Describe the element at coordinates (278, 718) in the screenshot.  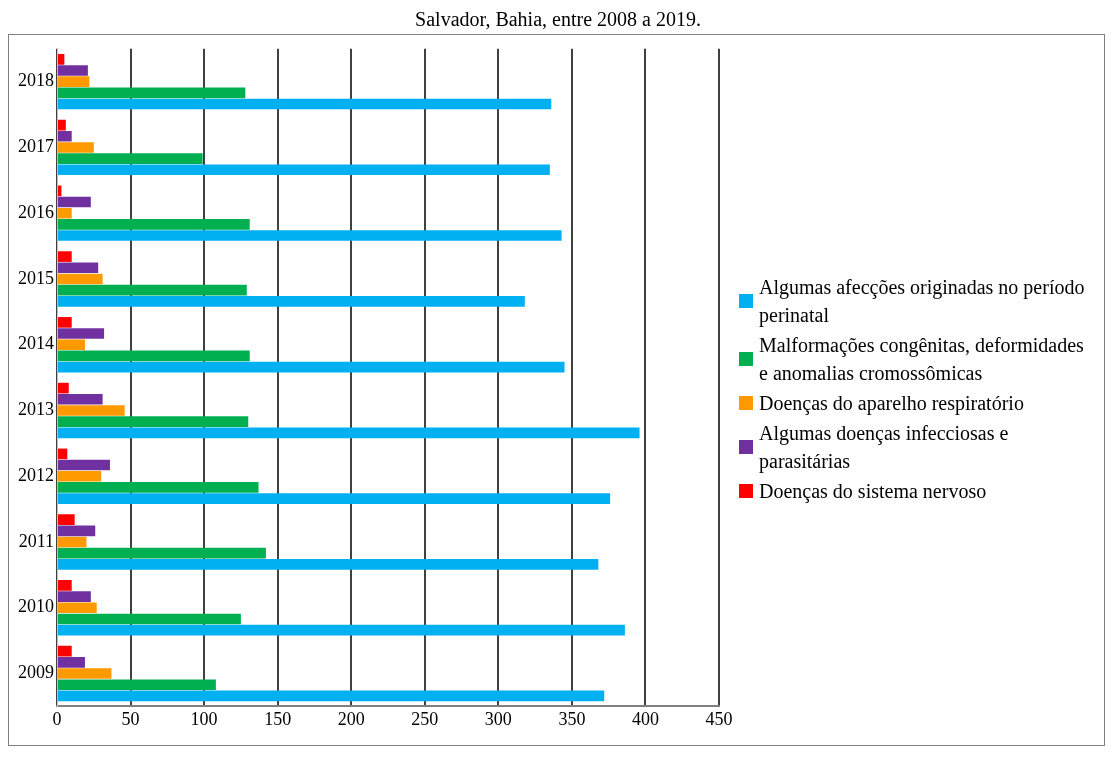
I see `x-tick-label: 150` at that location.